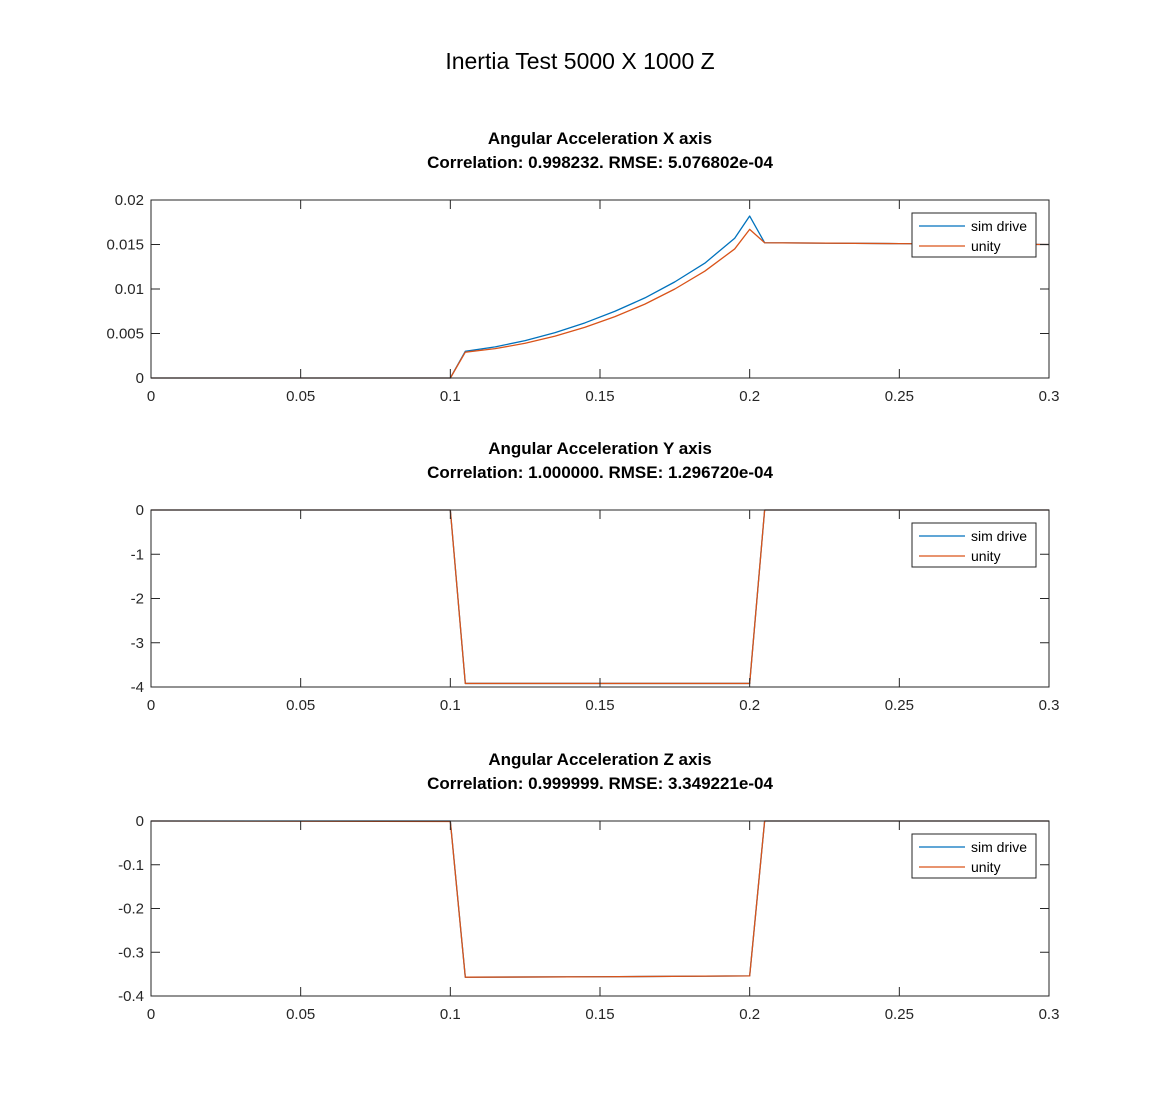  What do you see at coordinates (131, 952) in the screenshot?
I see `y-tick-label: -0.3` at bounding box center [131, 952].